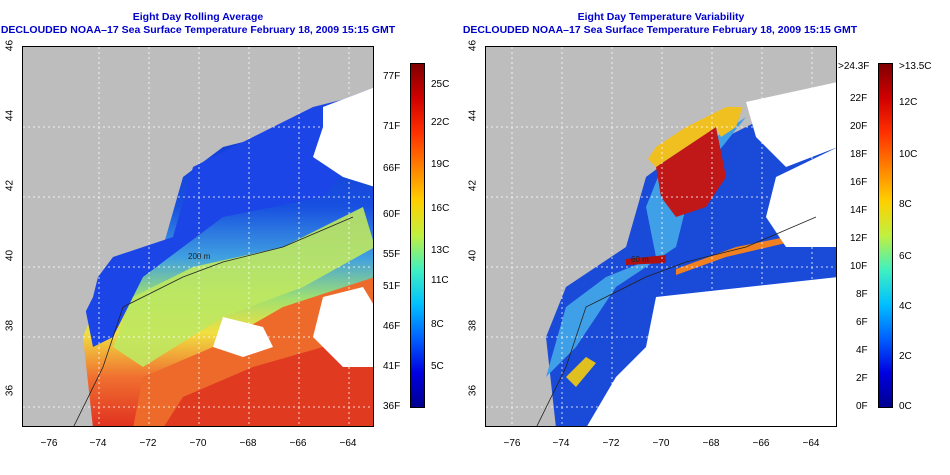 The width and height of the screenshot is (950, 475). What do you see at coordinates (437, 366) in the screenshot?
I see `left-colorbar-c-label: 5C` at bounding box center [437, 366].